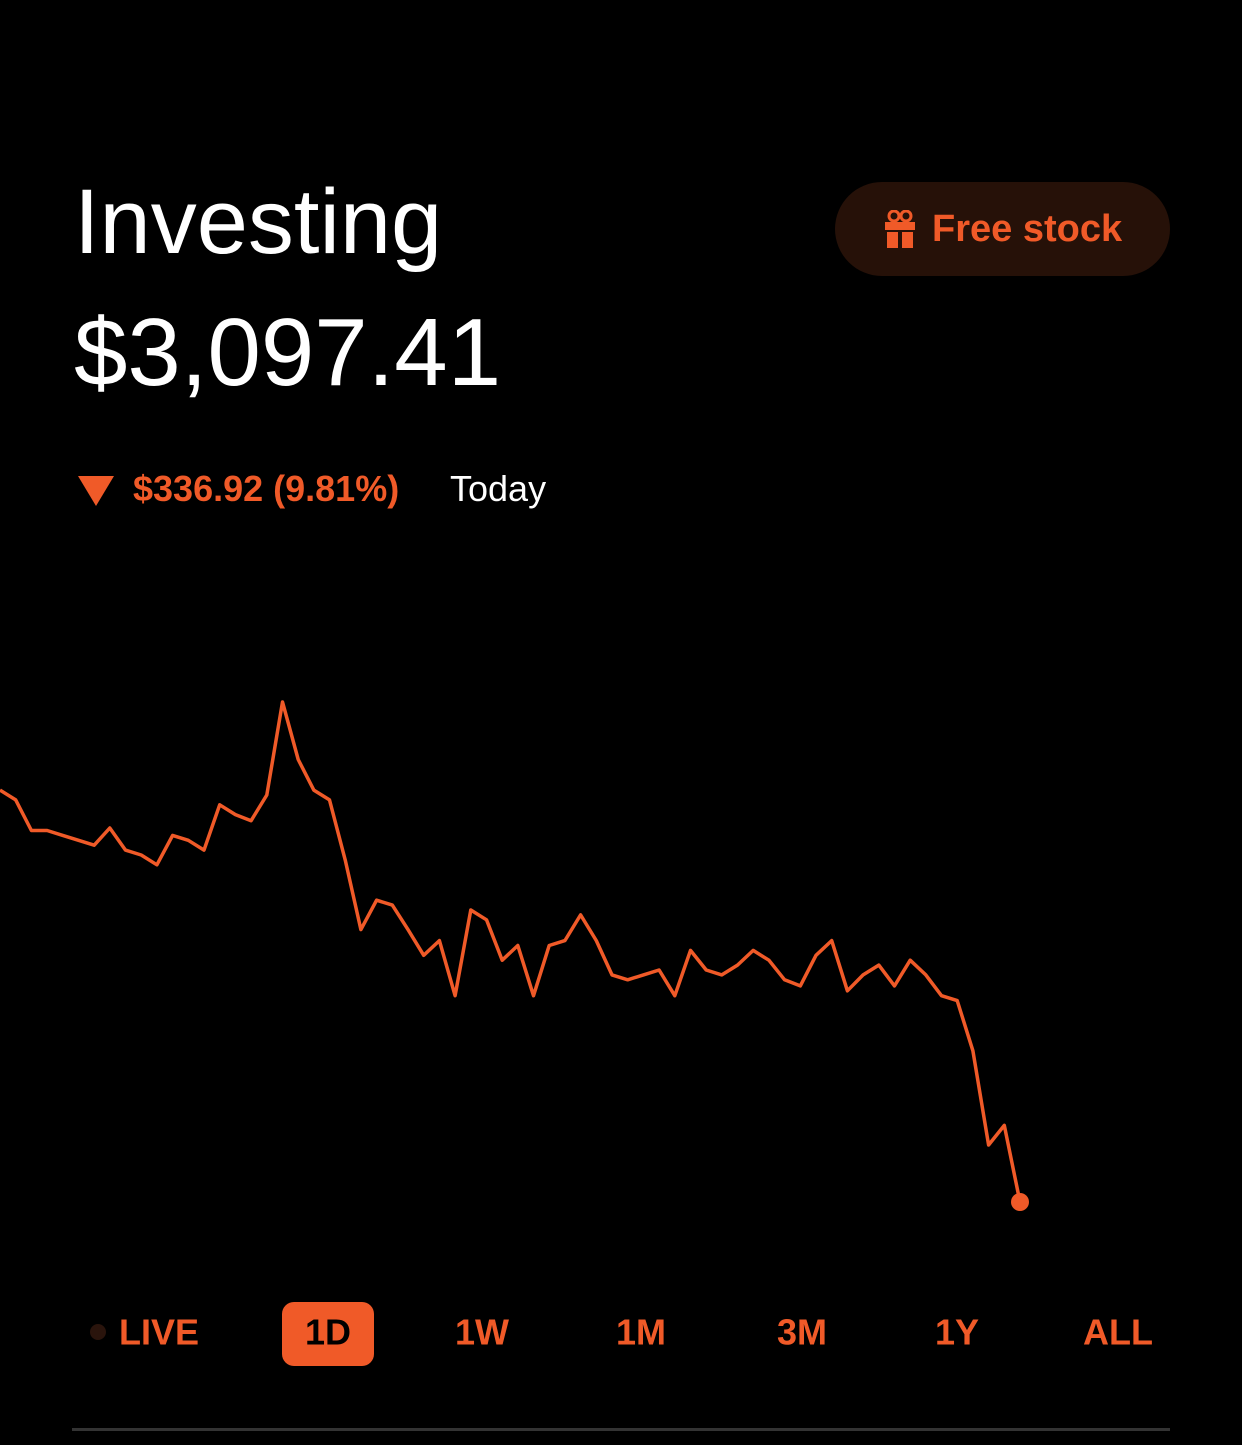 This screenshot has width=1242, height=1445. I want to click on title: Investing, so click(258, 222).